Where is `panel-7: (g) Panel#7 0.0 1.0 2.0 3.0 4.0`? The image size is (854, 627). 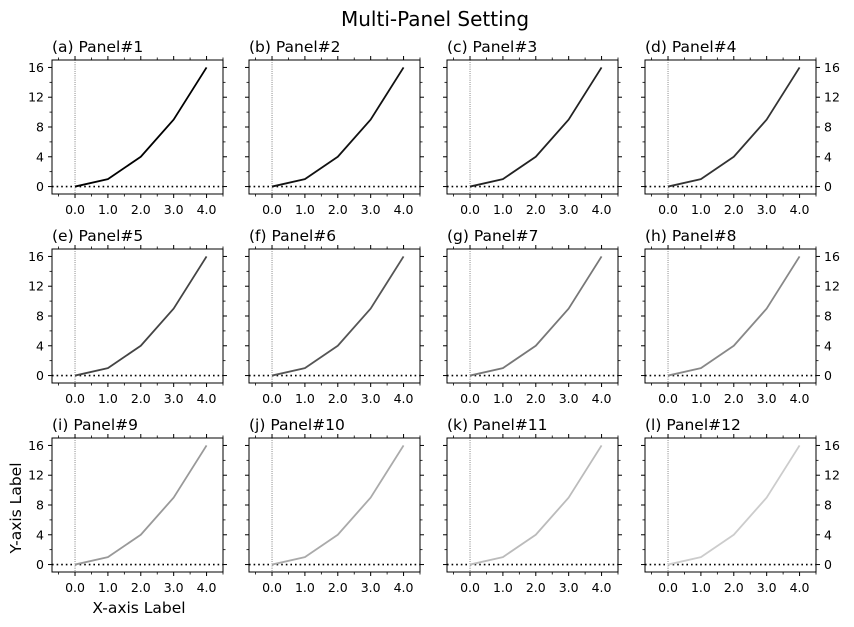
panel-7: (g) Panel#7 0.0 1.0 2.0 3.0 4.0 is located at coordinates (532, 316).